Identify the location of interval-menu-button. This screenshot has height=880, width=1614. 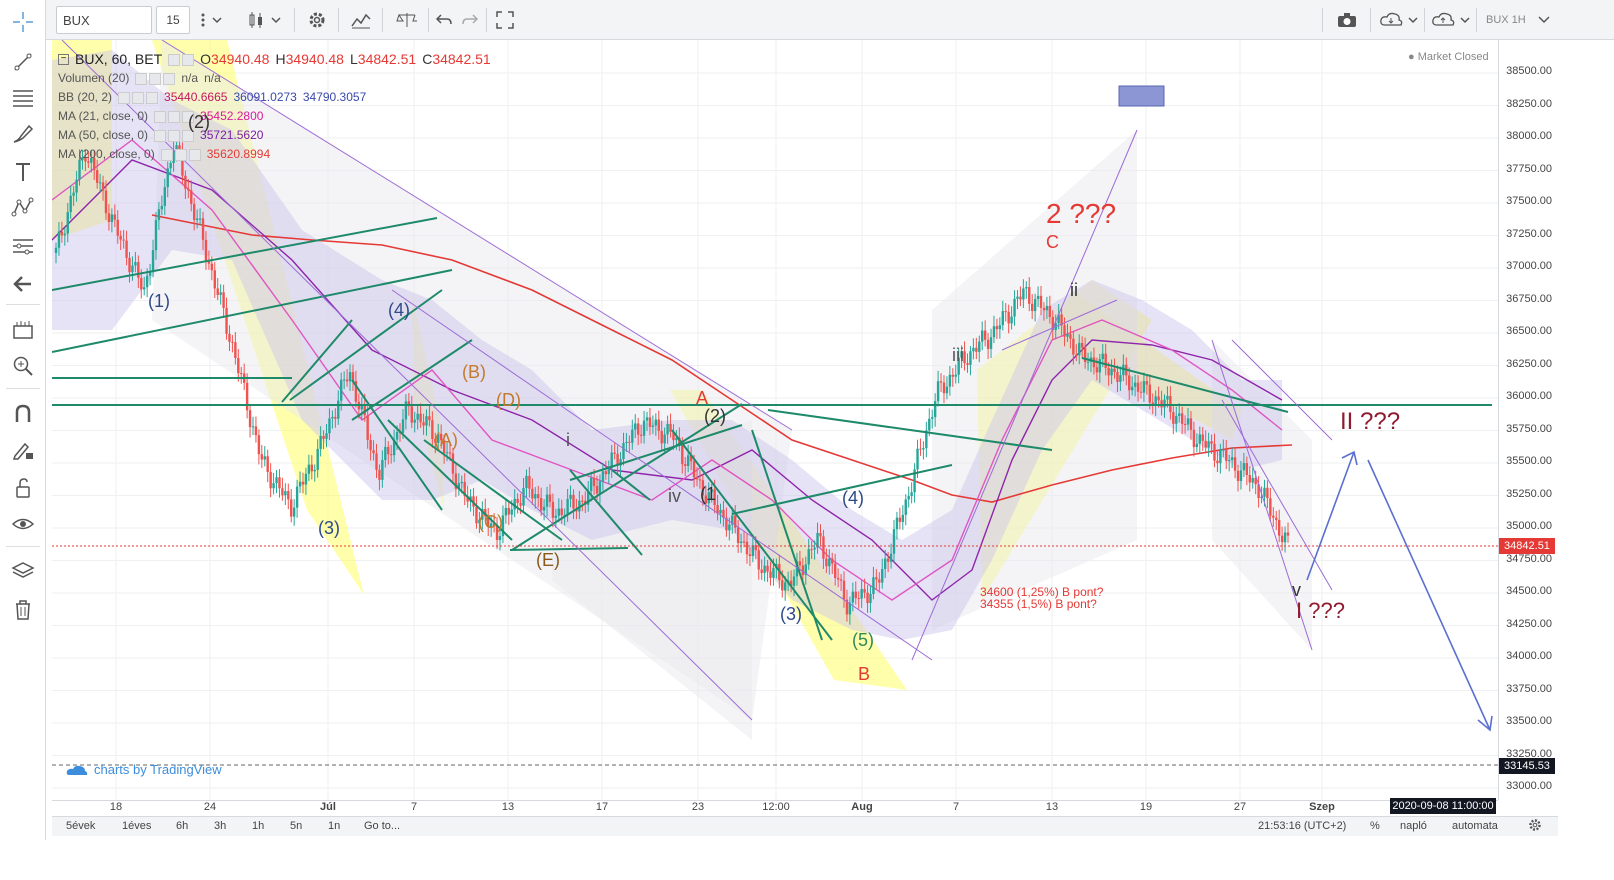
(211, 20).